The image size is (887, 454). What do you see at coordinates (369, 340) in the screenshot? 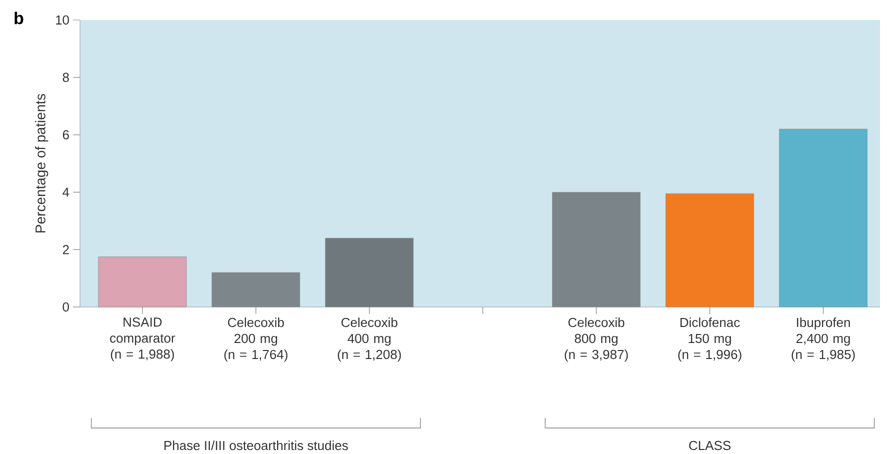
I see `x-tick-label: Celecoxib 400 mg (n = 1,208)` at bounding box center [369, 340].